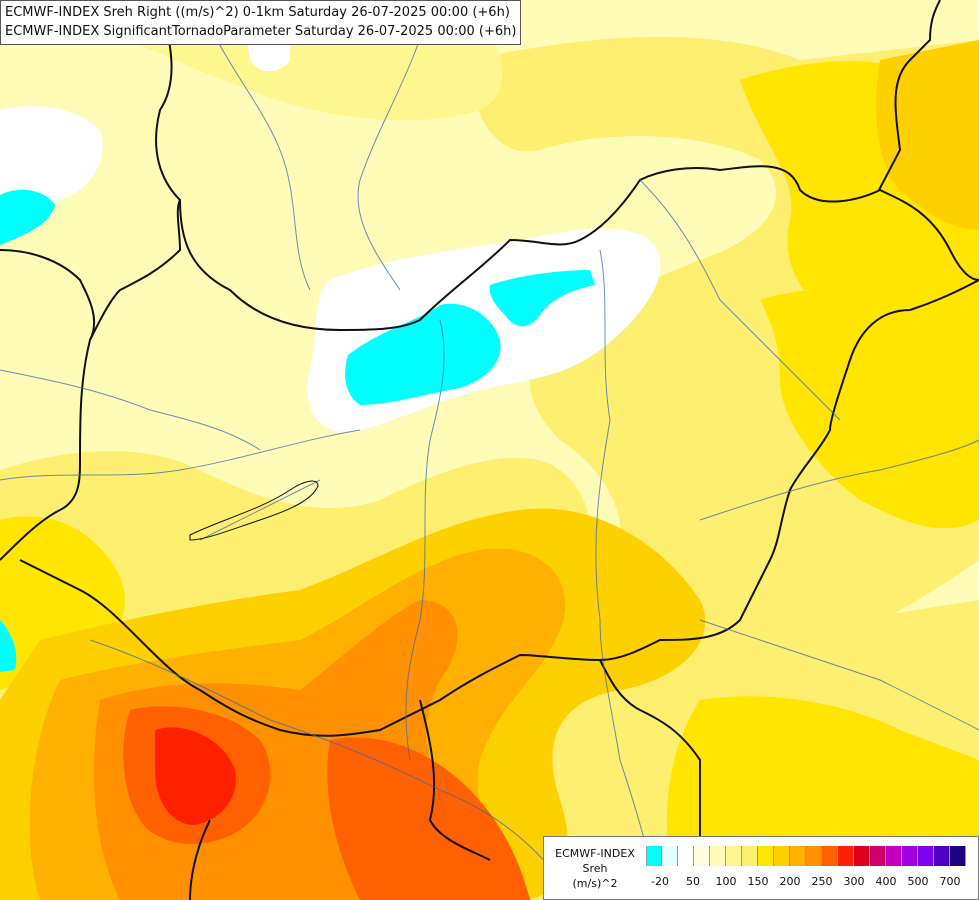 Image resolution: width=979 pixels, height=900 pixels. I want to click on legend-tick-label: 500, so click(918, 881).